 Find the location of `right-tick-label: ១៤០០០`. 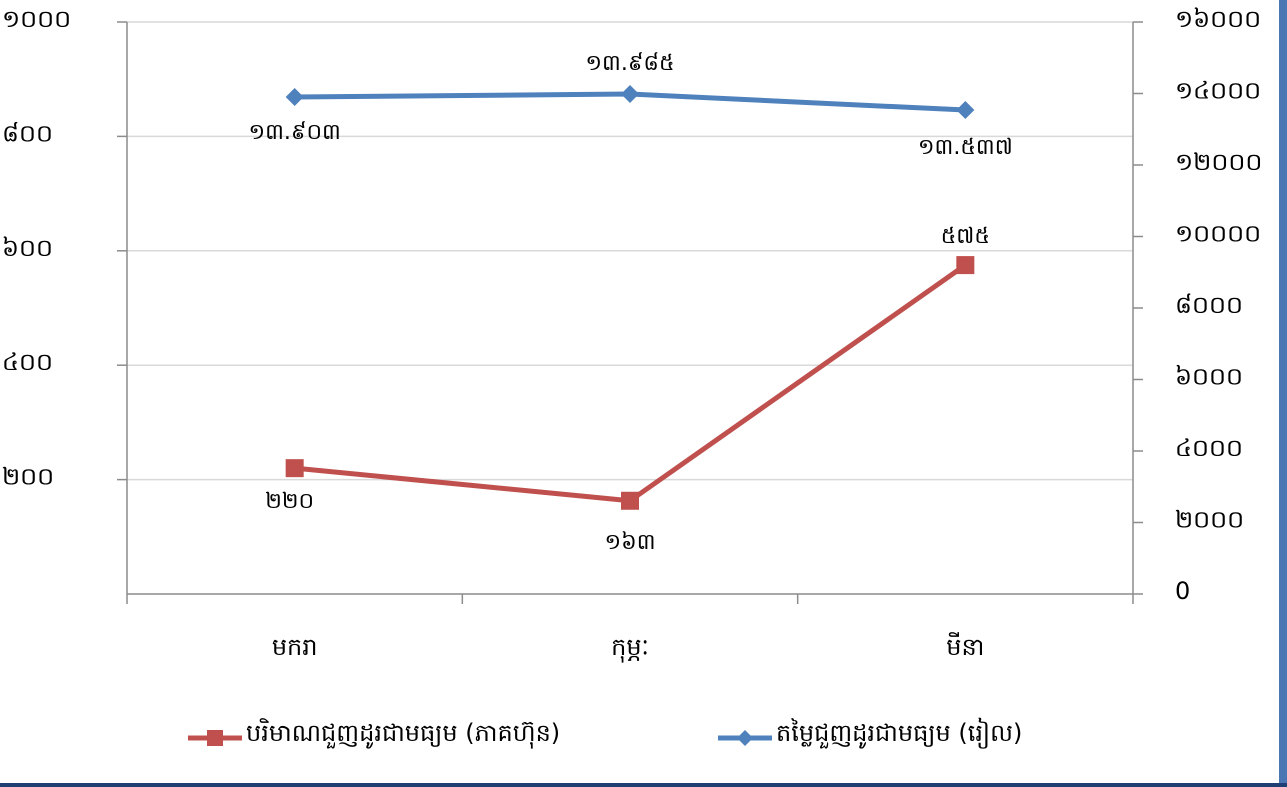

right-tick-label: ១៤០០០ is located at coordinates (1218, 91).